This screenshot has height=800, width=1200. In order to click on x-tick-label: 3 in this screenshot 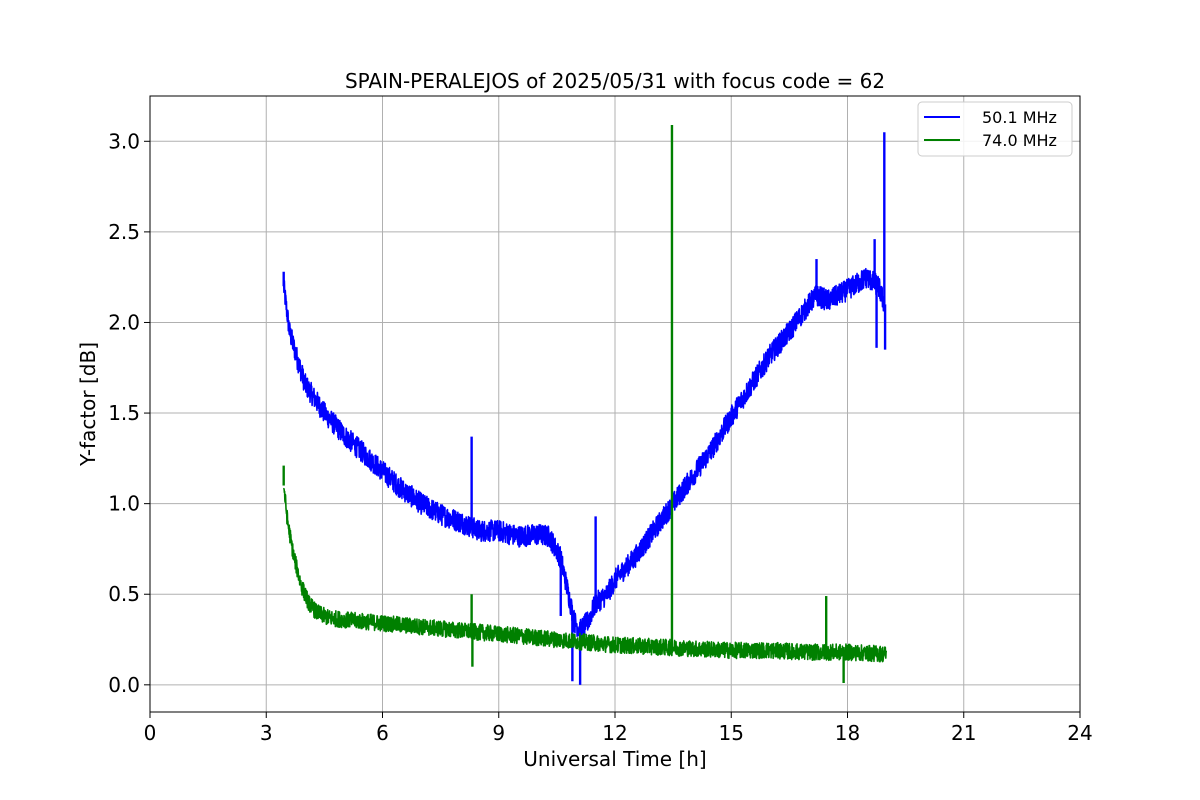, I will do `click(266, 733)`.